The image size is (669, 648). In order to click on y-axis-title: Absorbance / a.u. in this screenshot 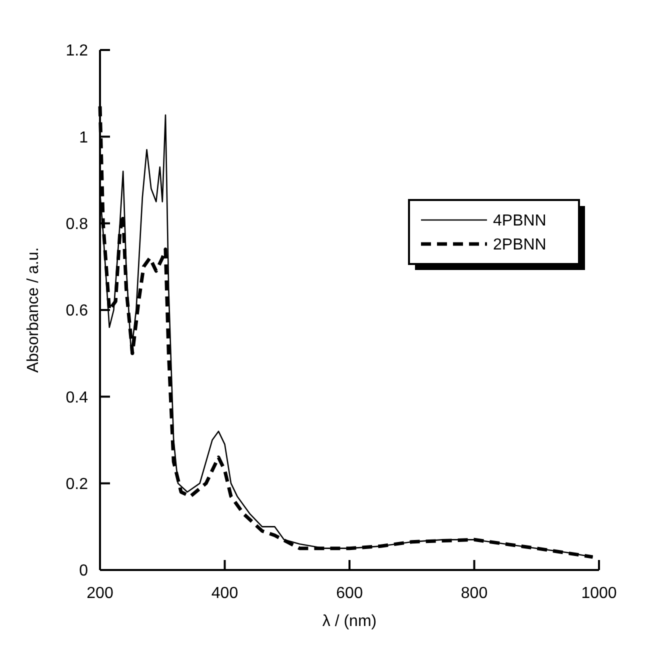, I will do `click(33, 310)`.